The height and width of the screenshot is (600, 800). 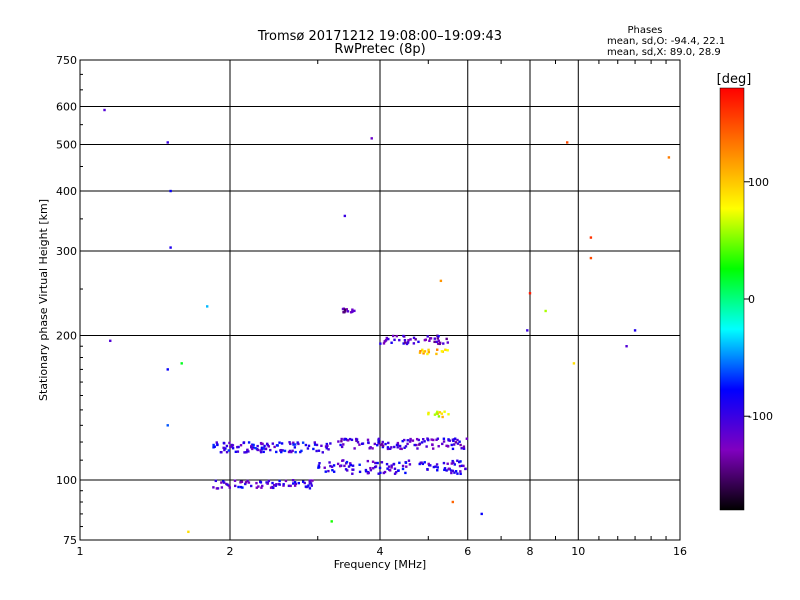 I want to click on y-tick-label: 600, so click(x=66, y=107).